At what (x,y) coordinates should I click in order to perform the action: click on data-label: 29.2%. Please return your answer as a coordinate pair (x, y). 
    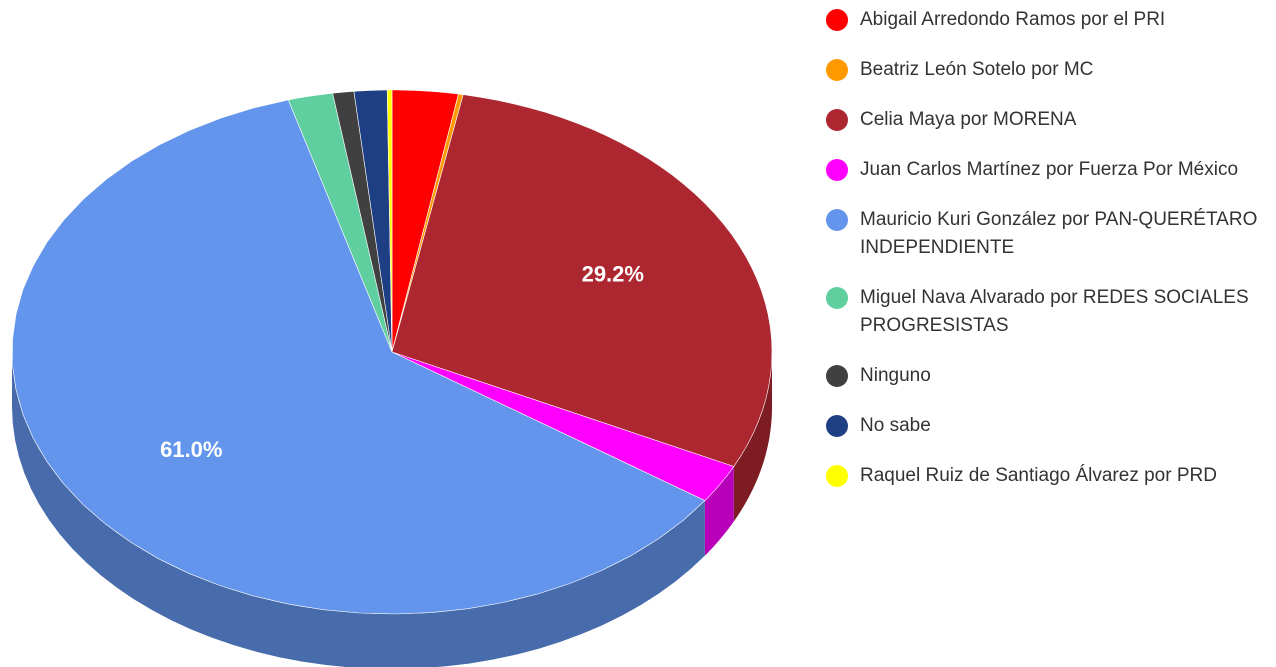
    Looking at the image, I should click on (613, 273).